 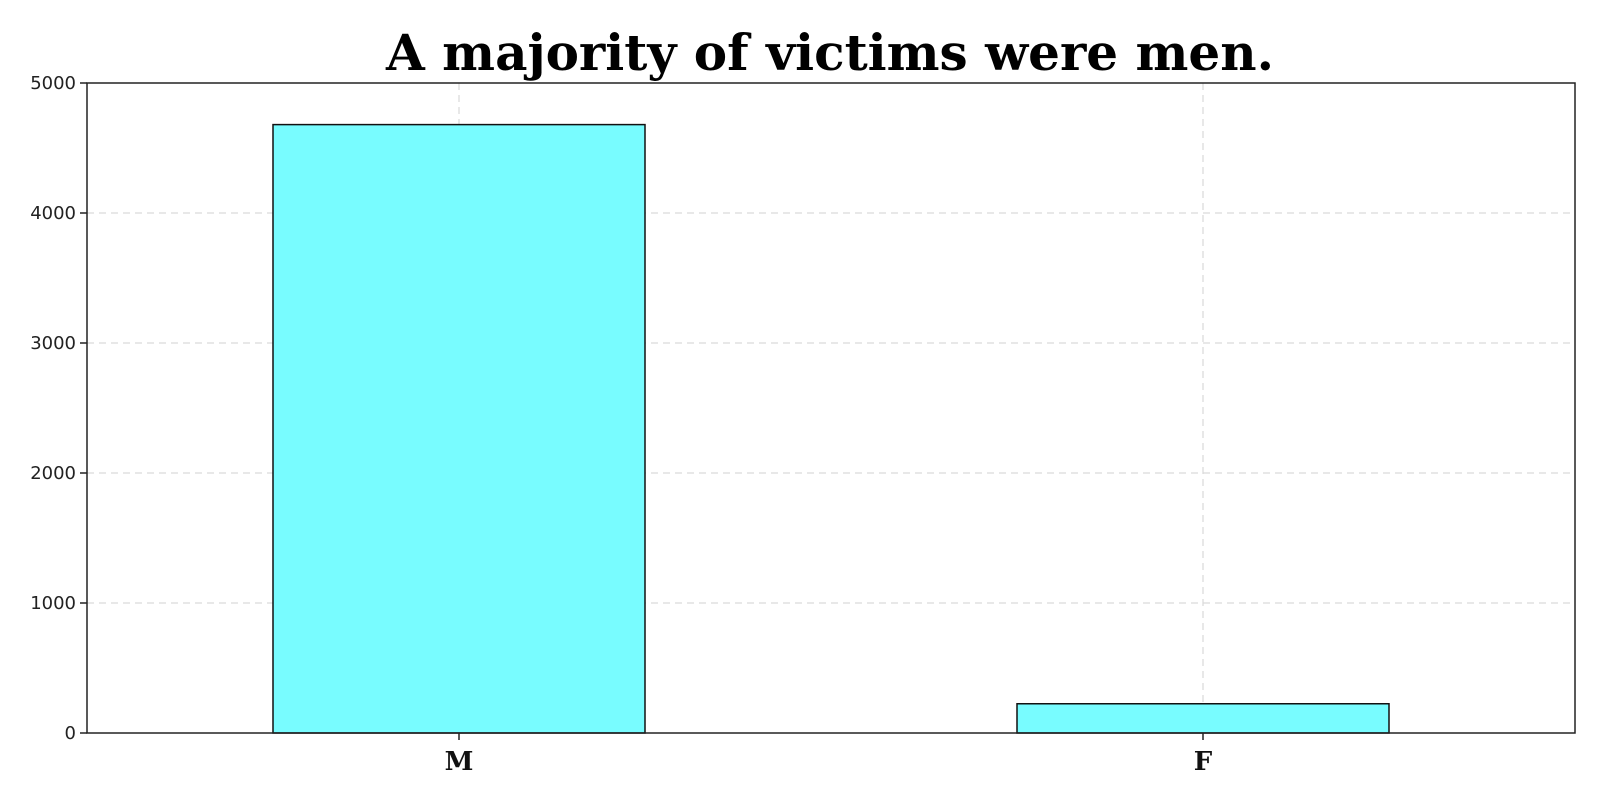 What do you see at coordinates (1203, 718) in the screenshot?
I see `bar-f` at bounding box center [1203, 718].